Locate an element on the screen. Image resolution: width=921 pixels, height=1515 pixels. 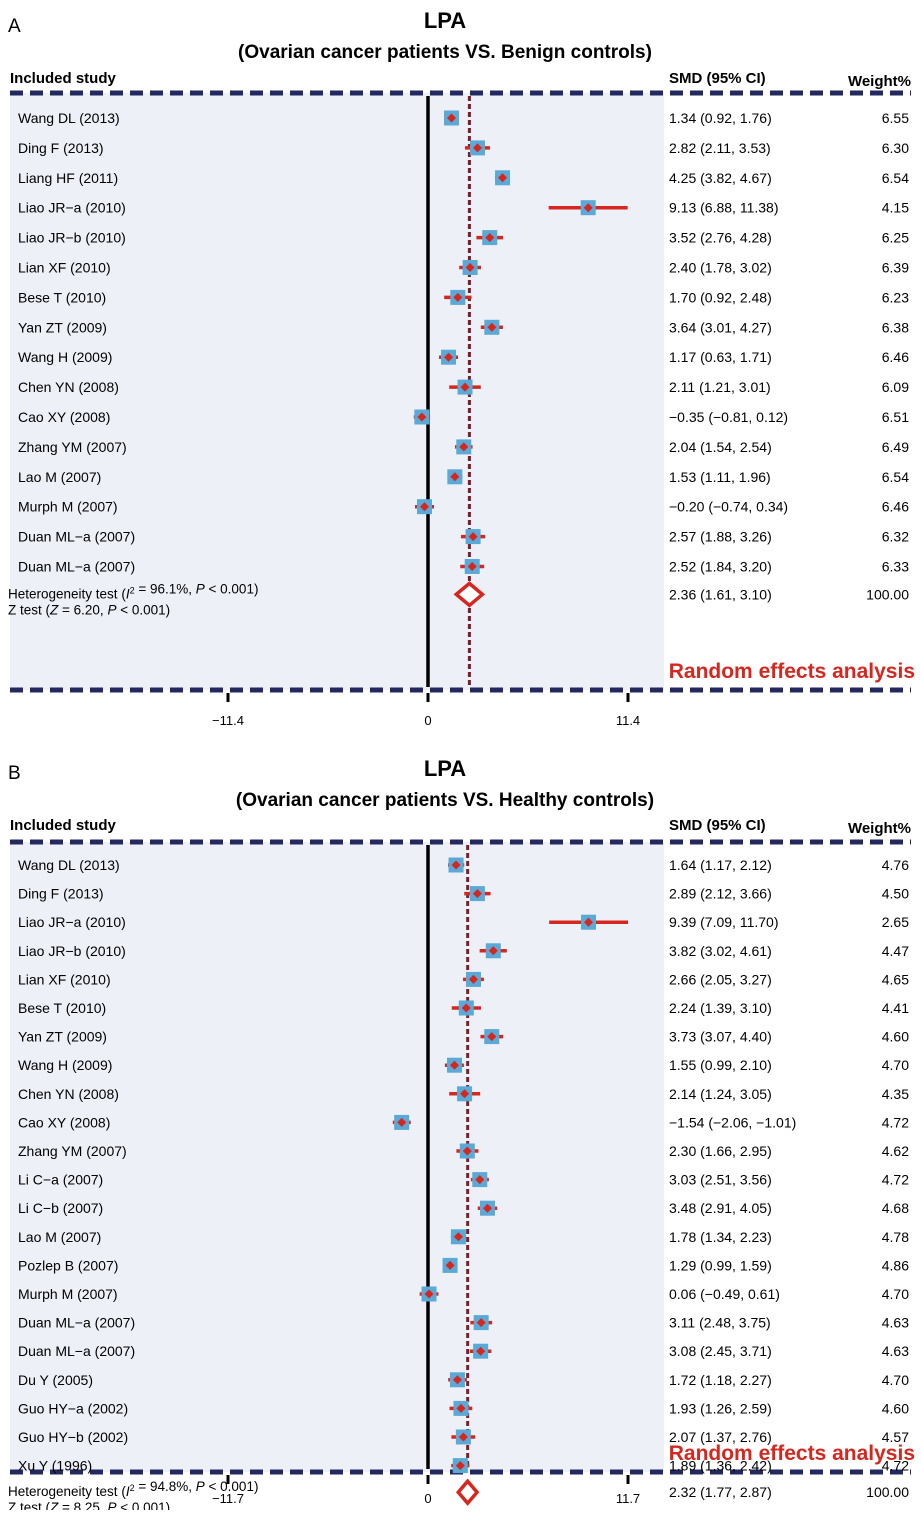
study-weight: 4.60 is located at coordinates (895, 1037).